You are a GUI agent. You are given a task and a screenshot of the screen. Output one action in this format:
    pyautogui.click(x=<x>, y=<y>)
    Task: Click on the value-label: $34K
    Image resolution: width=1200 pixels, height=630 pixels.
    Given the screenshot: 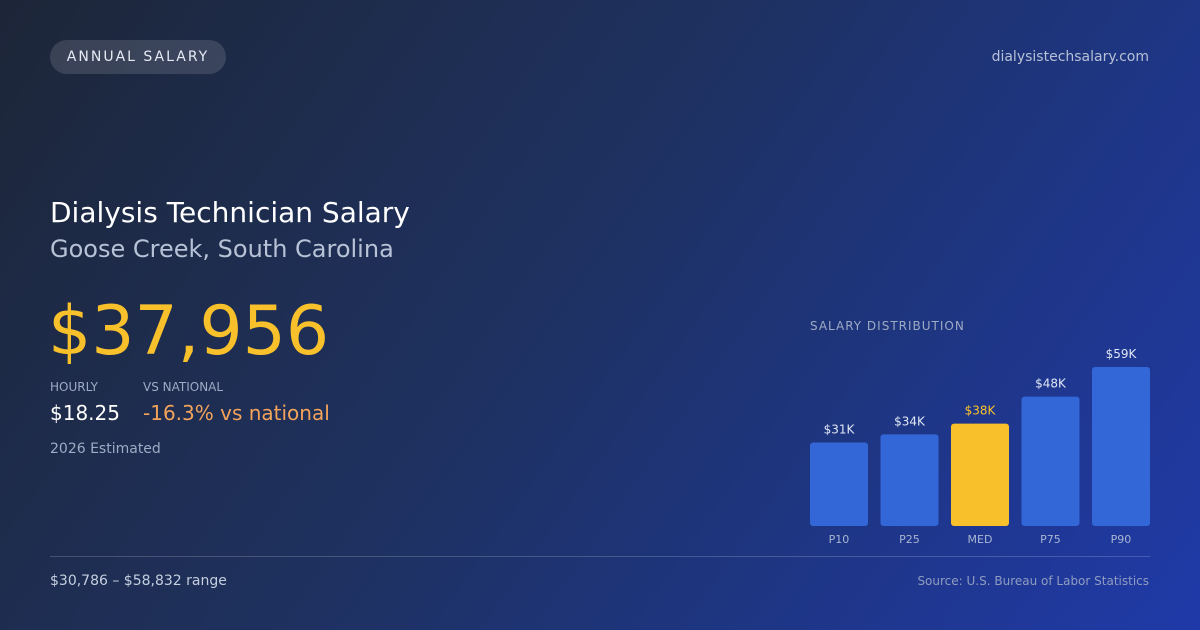 What is the action you would take?
    pyautogui.click(x=910, y=421)
    